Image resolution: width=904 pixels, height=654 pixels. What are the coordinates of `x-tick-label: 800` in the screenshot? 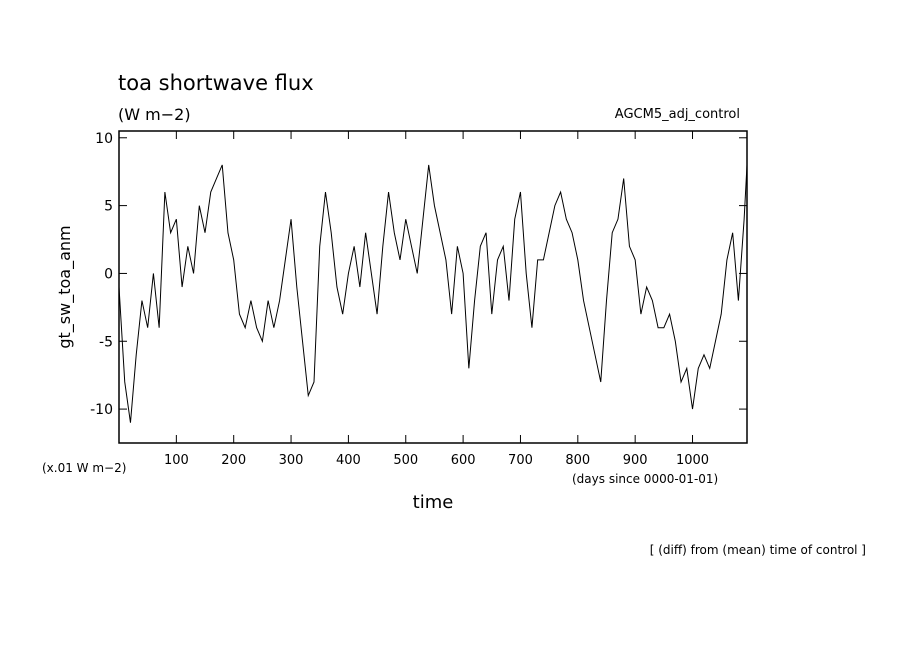 It's located at (577, 460).